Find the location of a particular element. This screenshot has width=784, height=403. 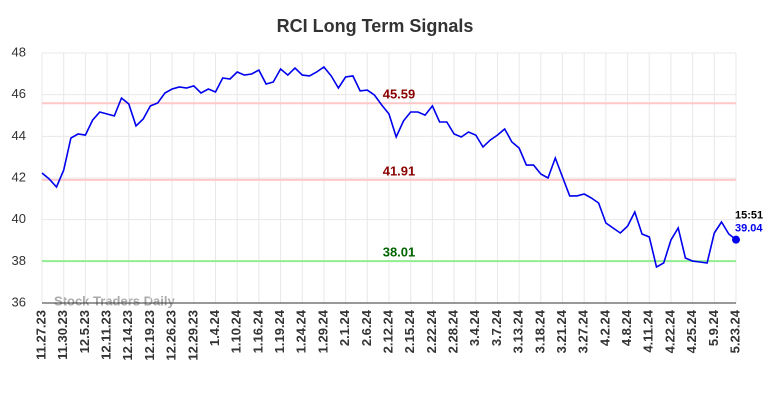

x-tick-label: 2.15.24 is located at coordinates (409, 331).